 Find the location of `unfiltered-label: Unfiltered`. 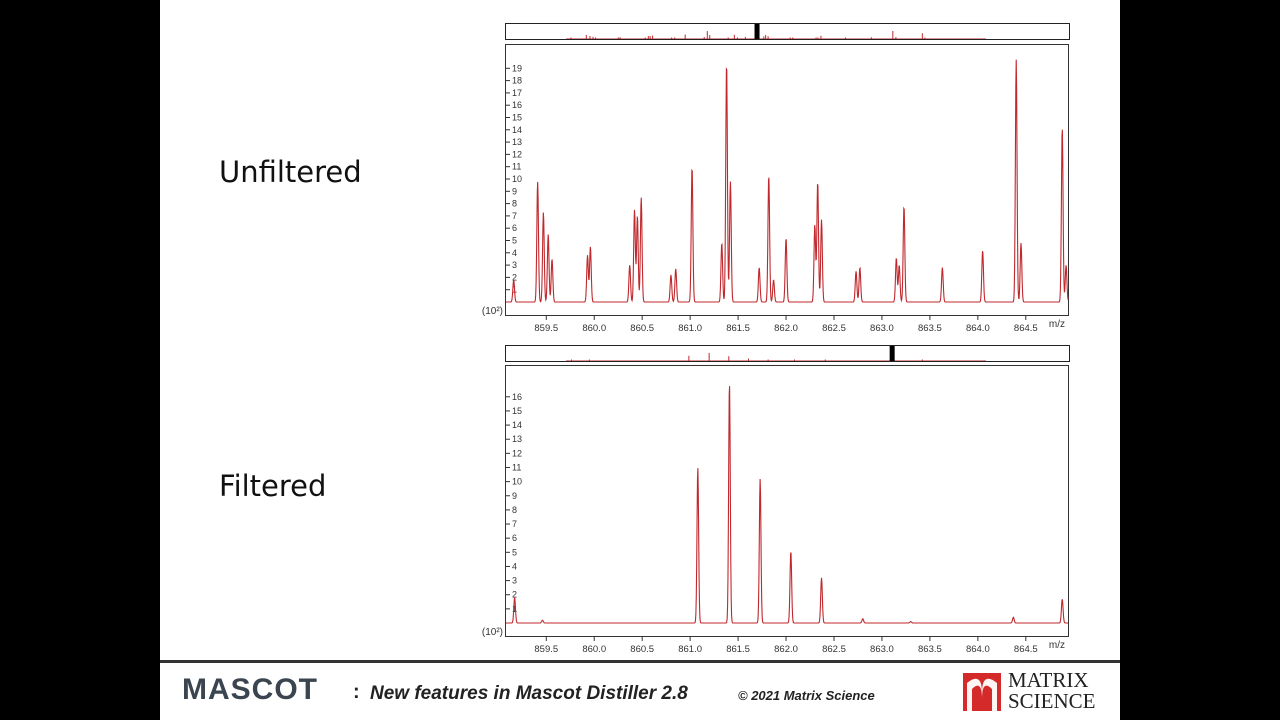

unfiltered-label: Unfiltered is located at coordinates (290, 172).